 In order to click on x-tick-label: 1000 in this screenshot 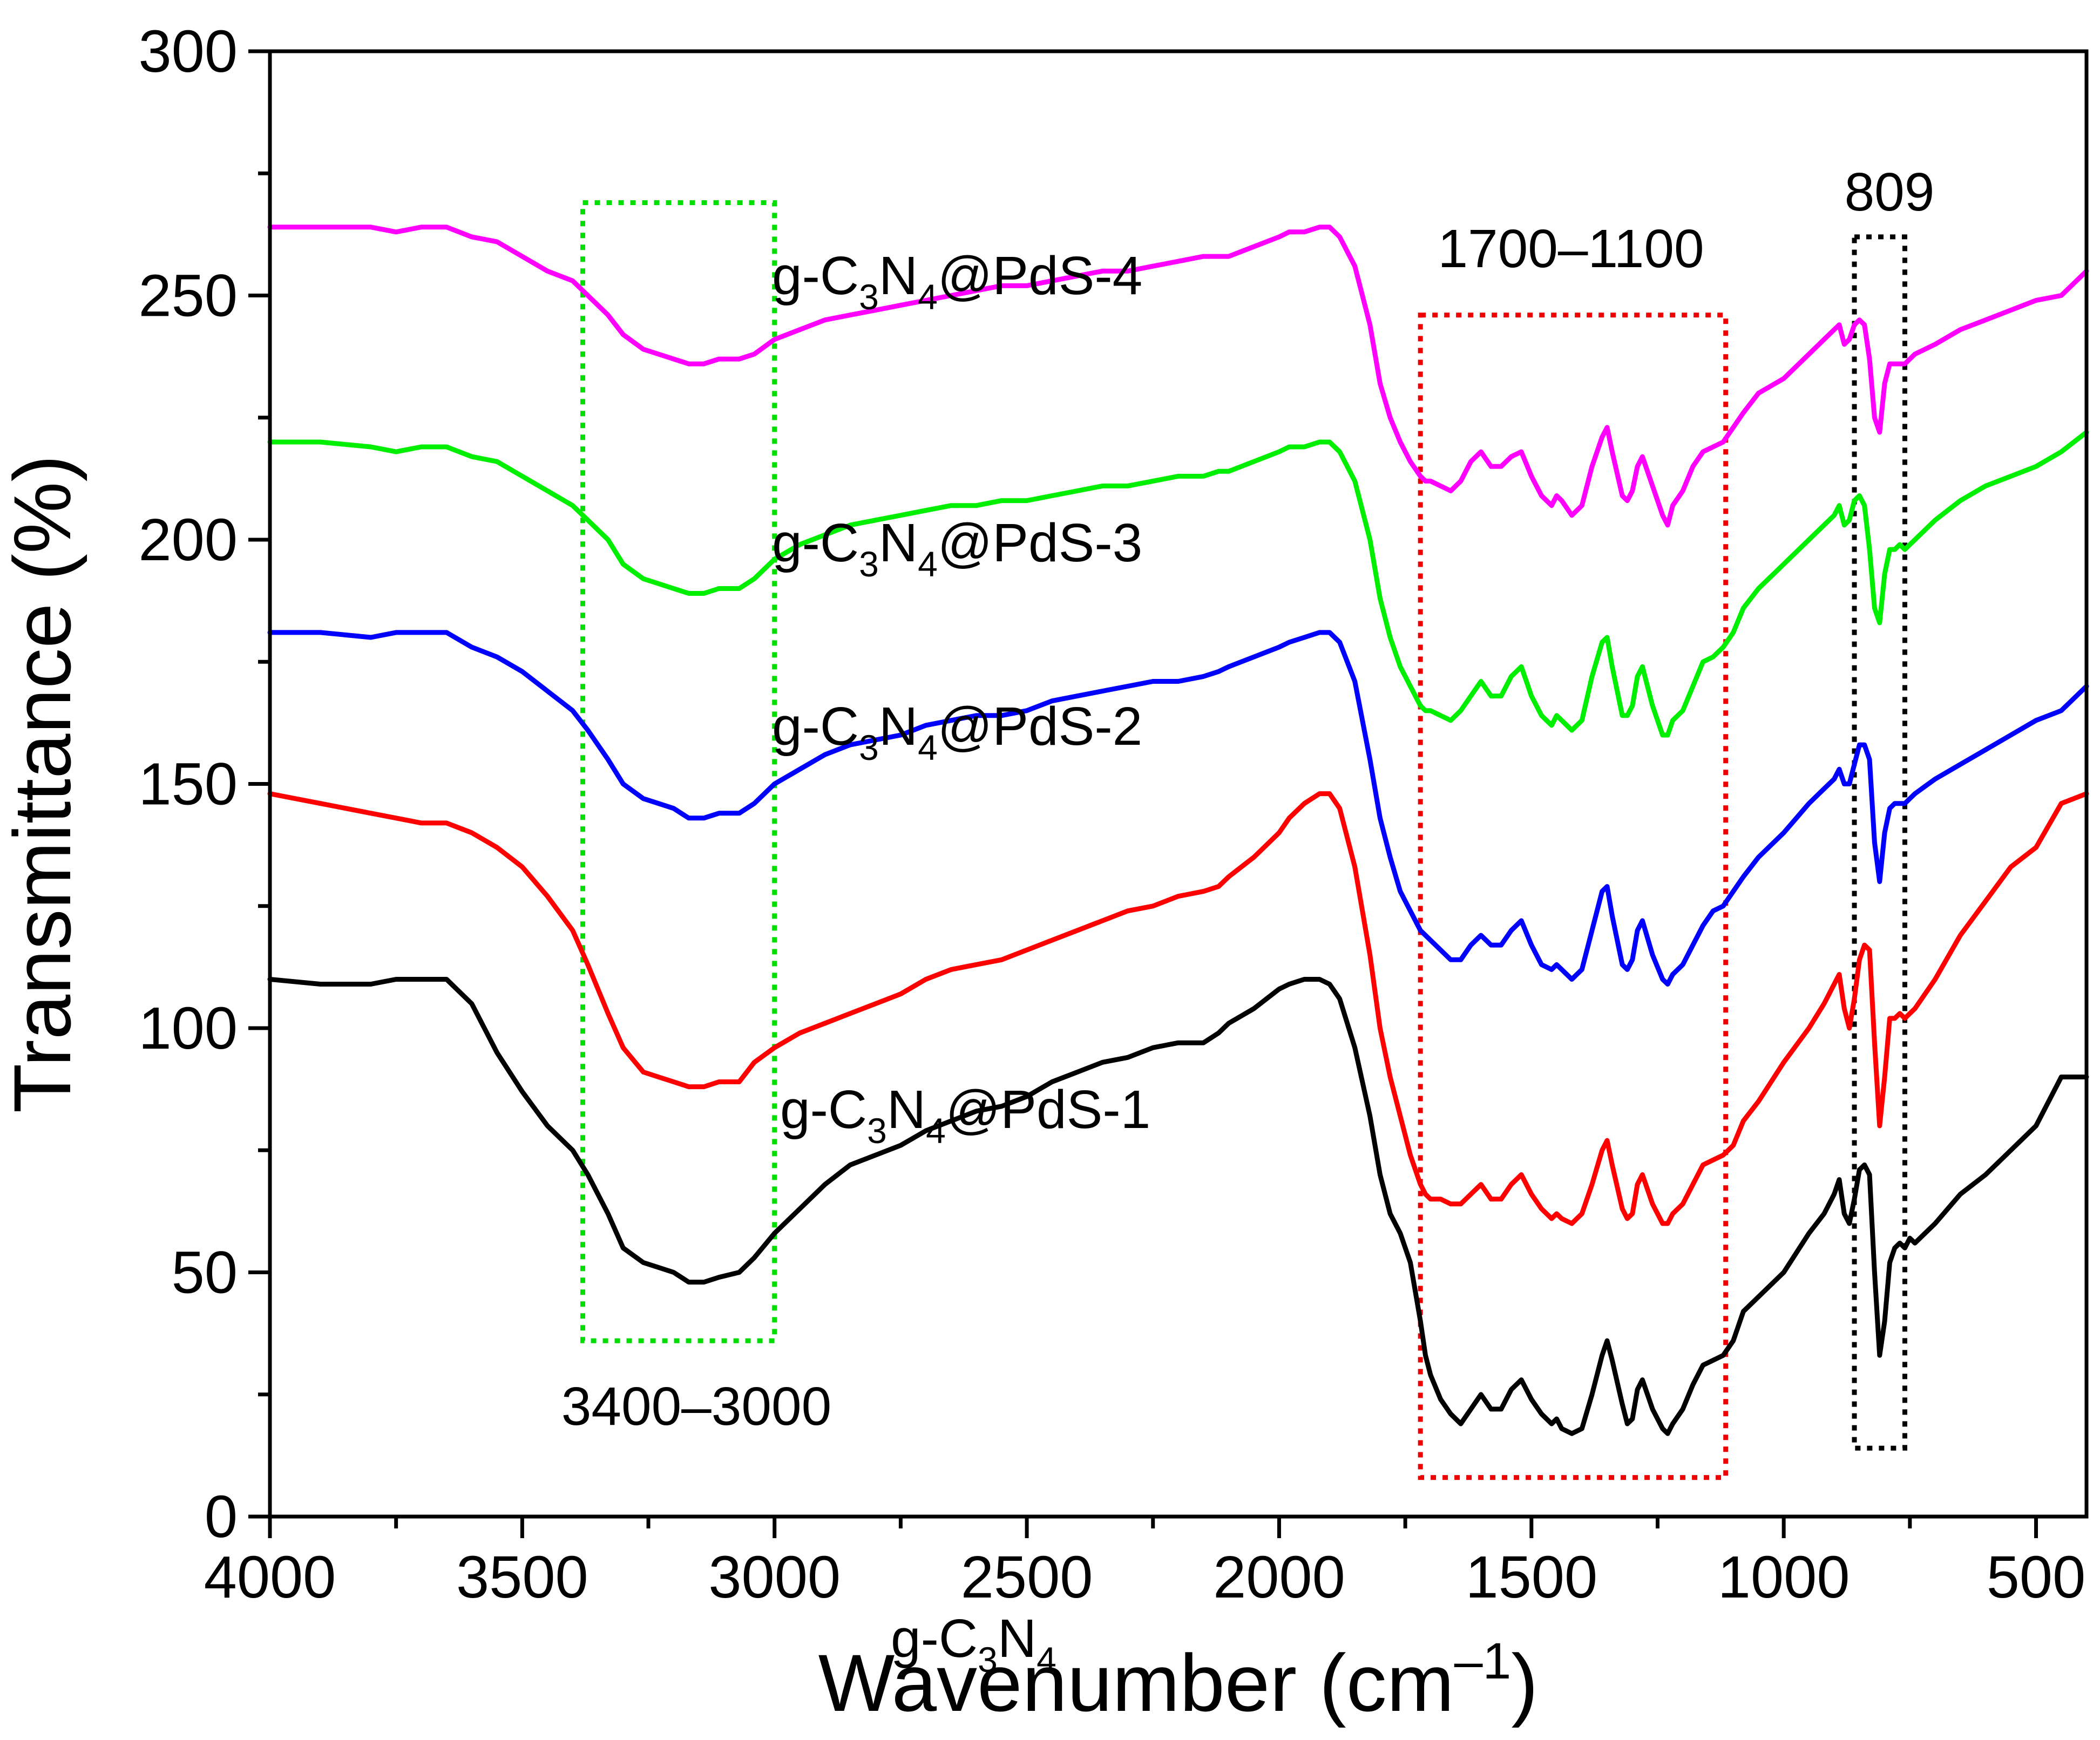, I will do `click(1784, 1577)`.